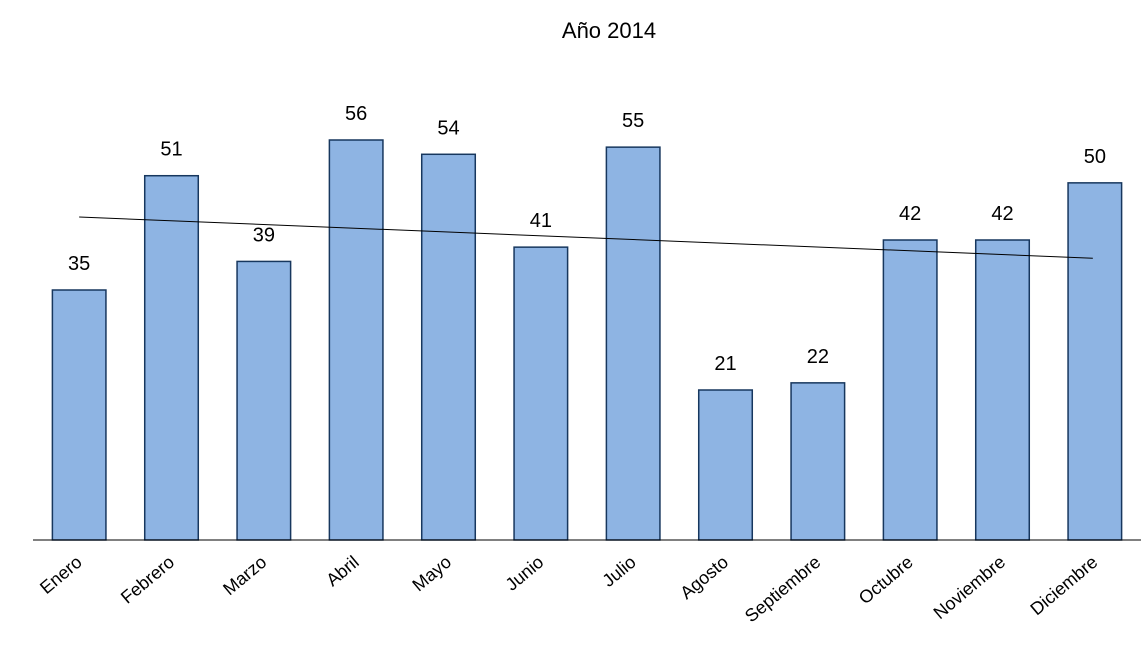 This screenshot has height=668, width=1141. What do you see at coordinates (448, 347) in the screenshot?
I see `bar-mayo` at bounding box center [448, 347].